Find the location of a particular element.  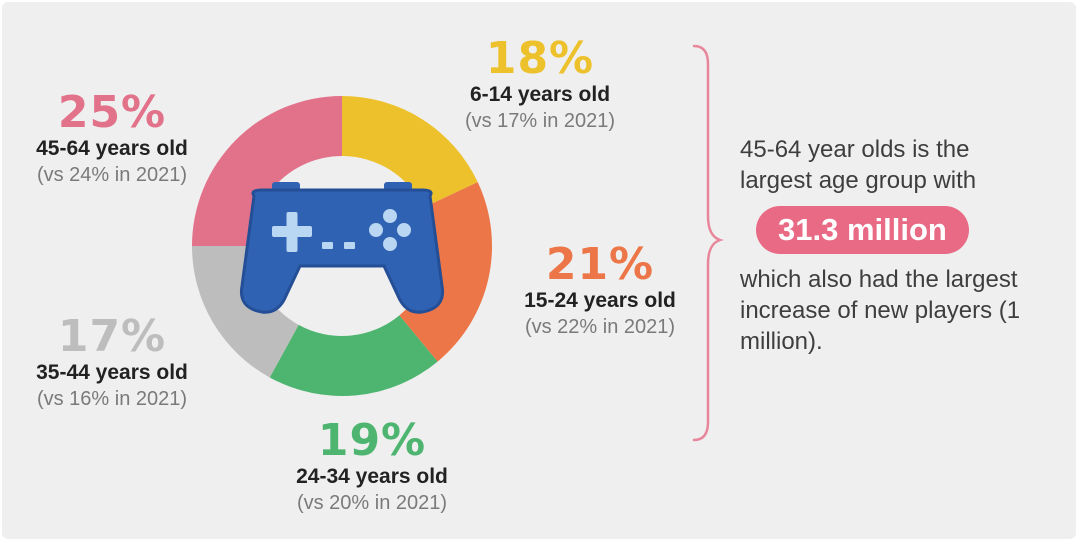

gamepad-icon is located at coordinates (342, 248).